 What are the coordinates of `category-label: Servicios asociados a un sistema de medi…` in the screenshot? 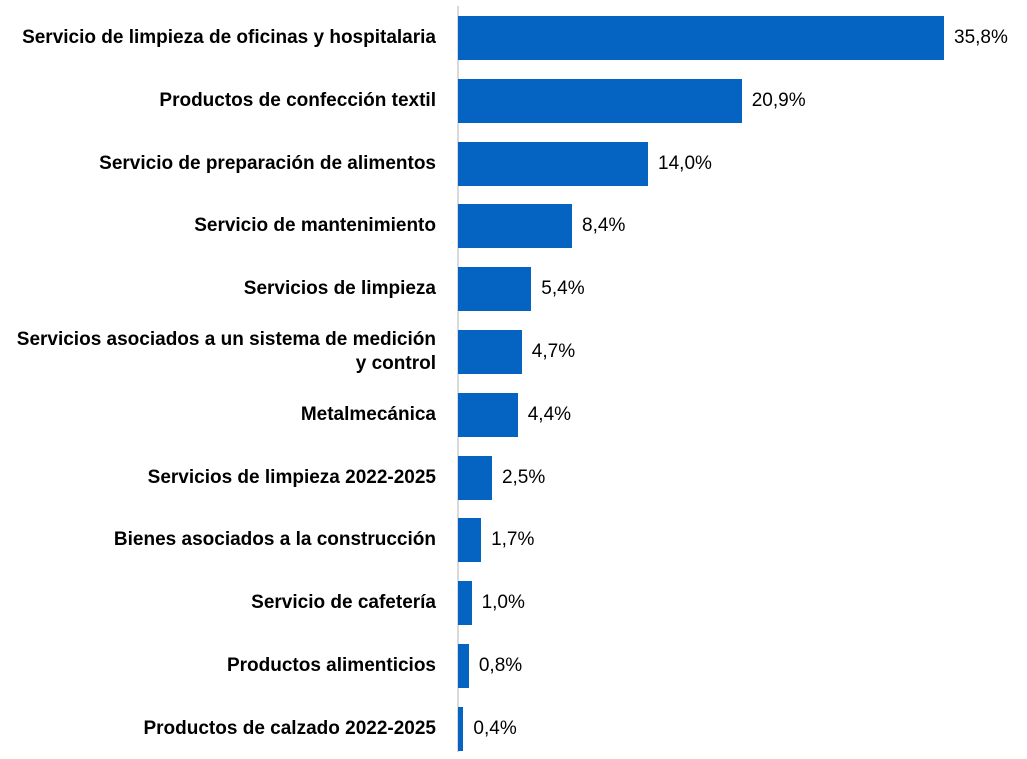 It's located at (226, 351).